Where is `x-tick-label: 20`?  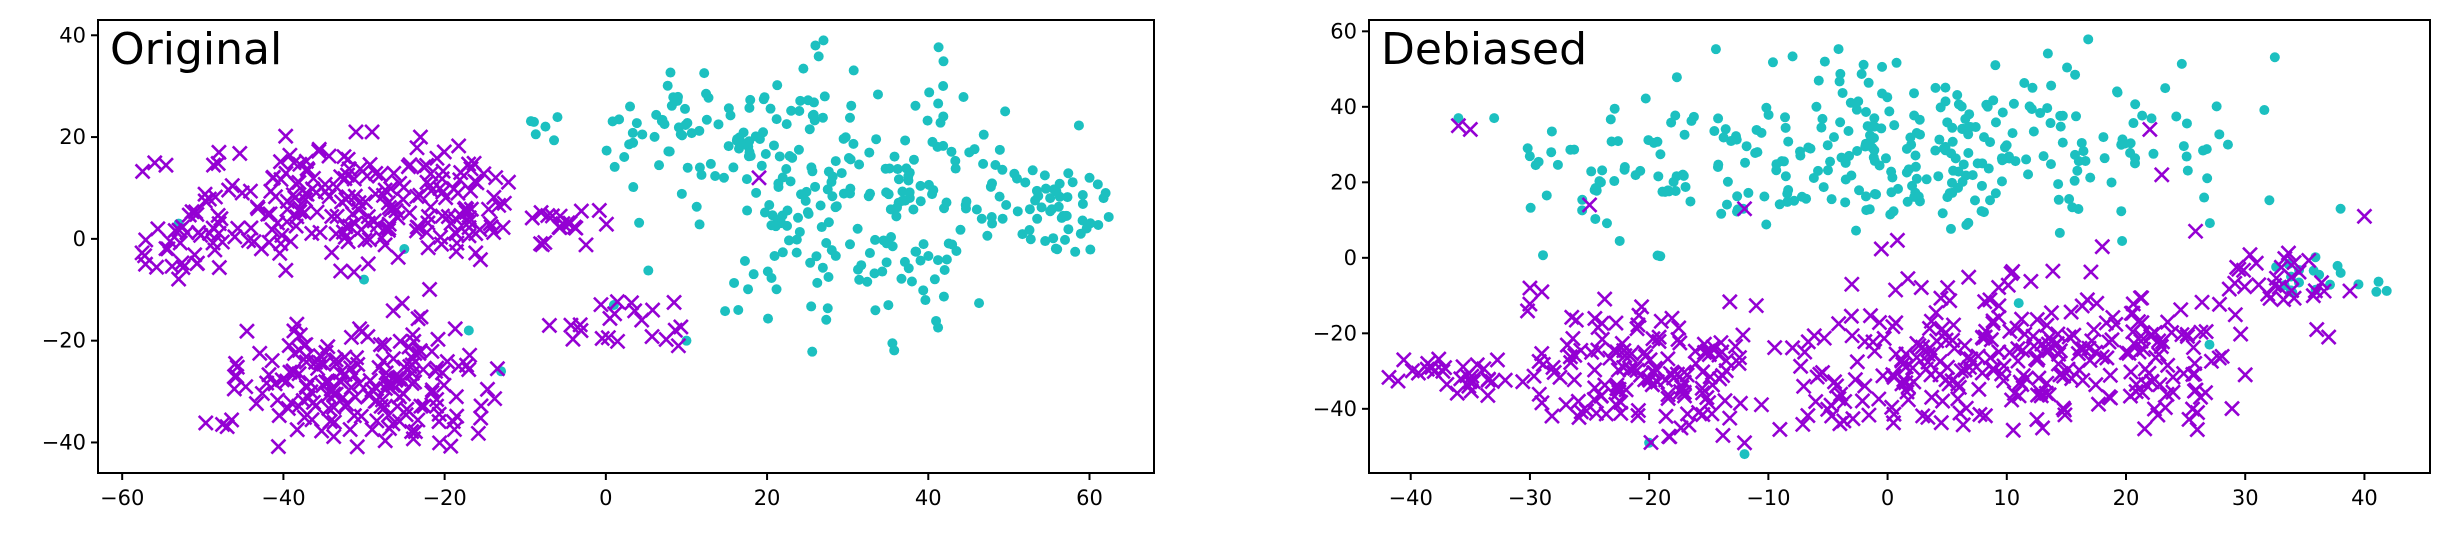
x-tick-label: 20 is located at coordinates (767, 498).